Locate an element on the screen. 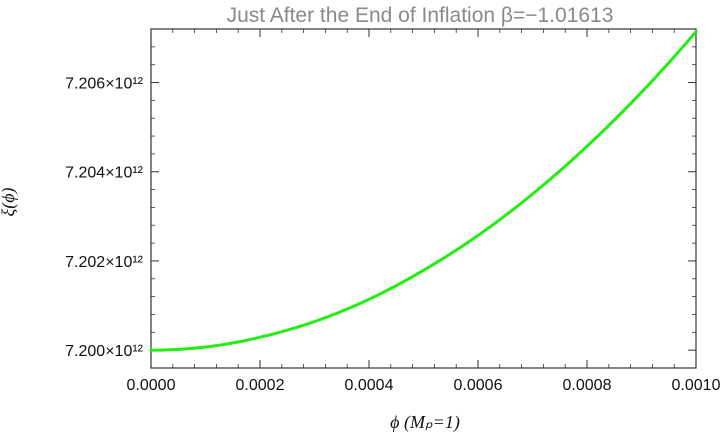 The width and height of the screenshot is (720, 440). y-tick-label: 7.200×10¹² is located at coordinates (104, 351).